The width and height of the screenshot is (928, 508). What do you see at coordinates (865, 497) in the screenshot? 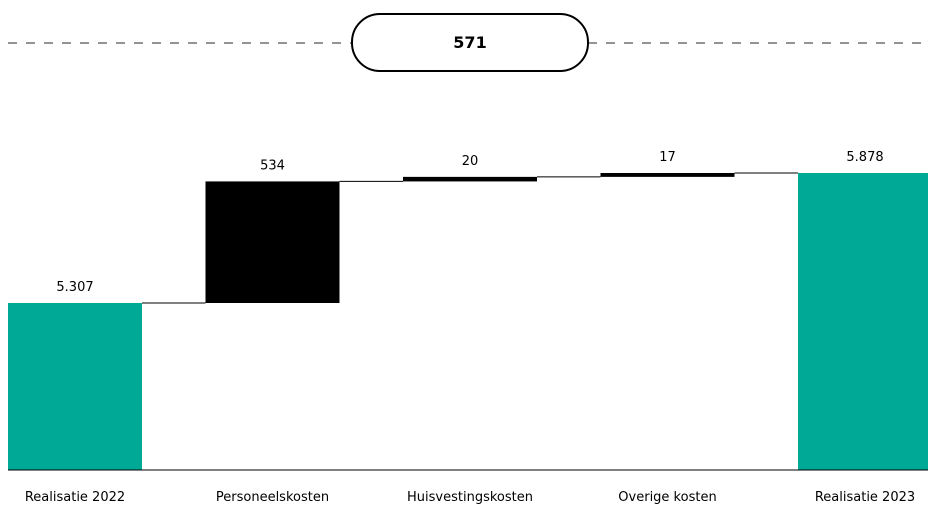
I see `x-tick-label: Realisatie 2023` at bounding box center [865, 497].